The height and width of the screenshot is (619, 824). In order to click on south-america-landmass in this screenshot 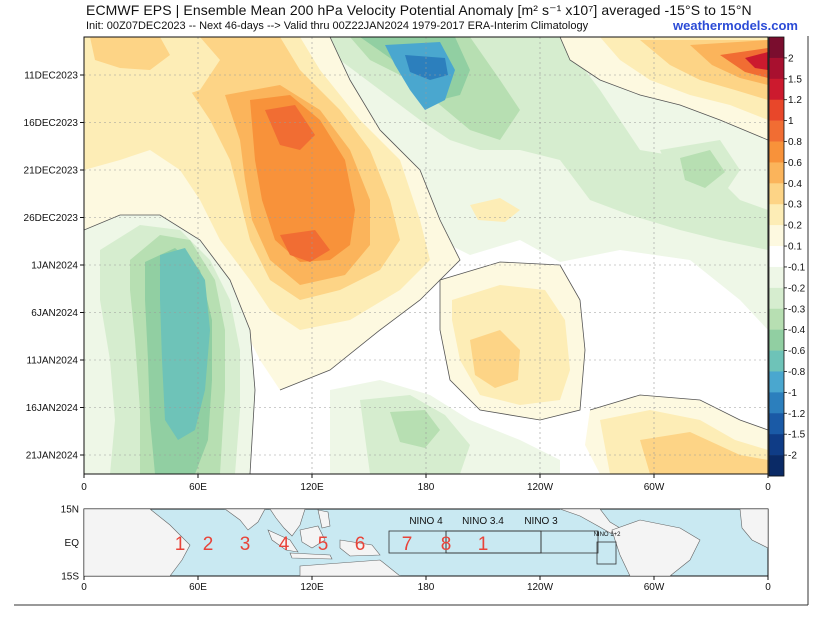, I will do `click(656, 547)`.